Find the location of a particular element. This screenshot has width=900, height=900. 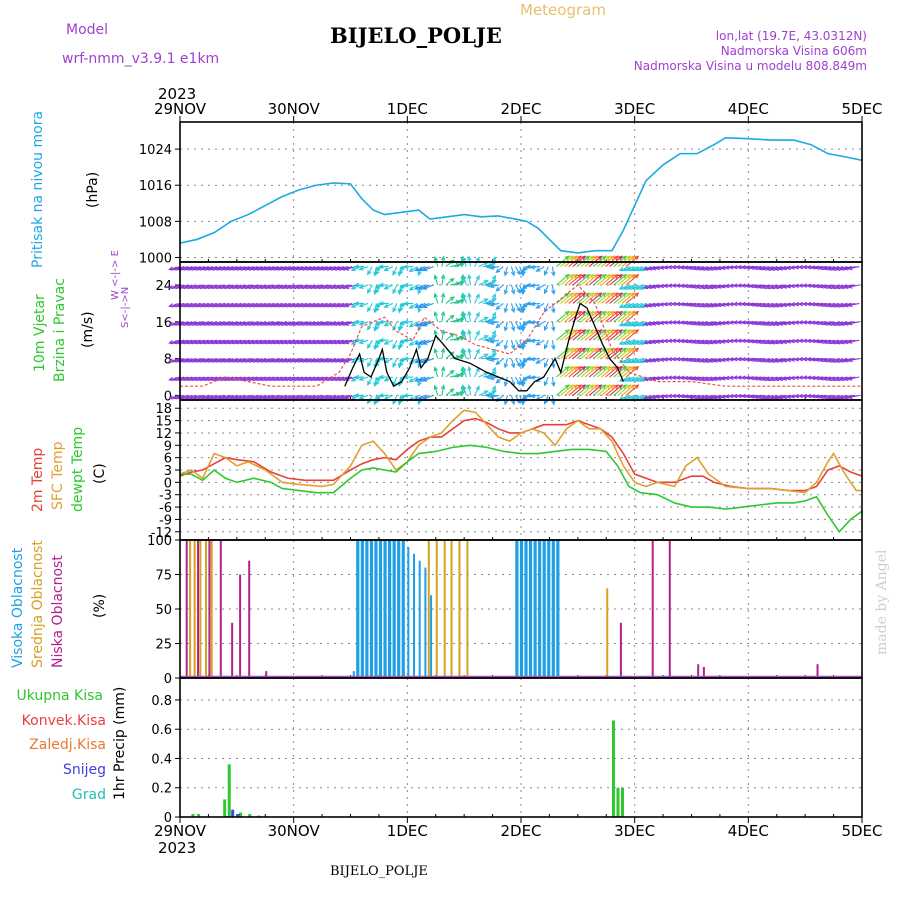

pressure-line is located at coordinates (521, 195).